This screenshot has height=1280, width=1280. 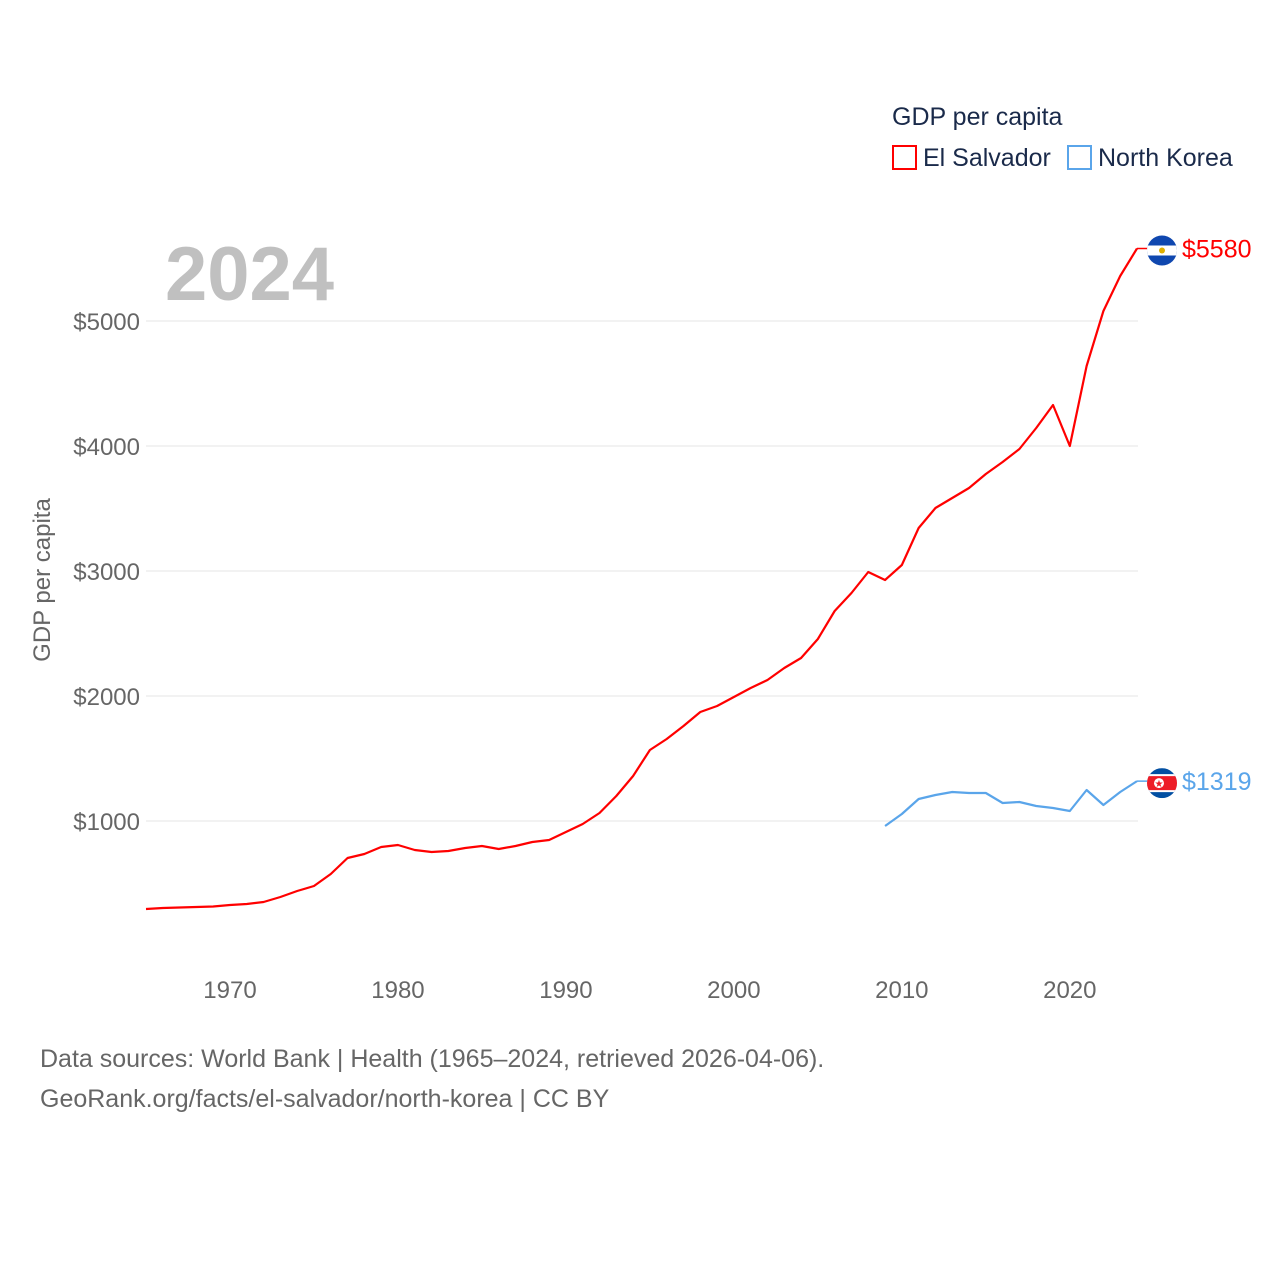 I want to click on legend-title: GDP per capita, so click(x=977, y=117).